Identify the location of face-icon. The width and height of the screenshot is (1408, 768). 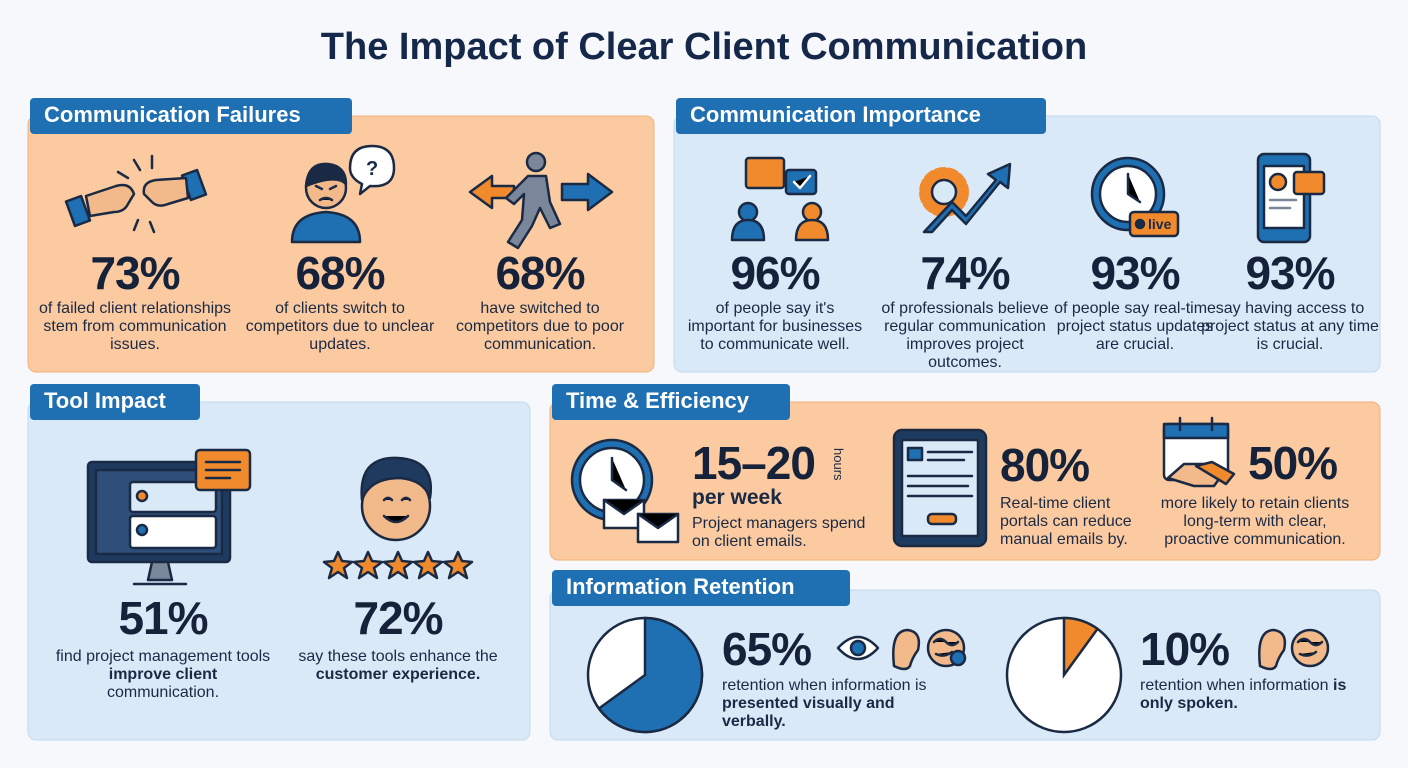
(396, 499).